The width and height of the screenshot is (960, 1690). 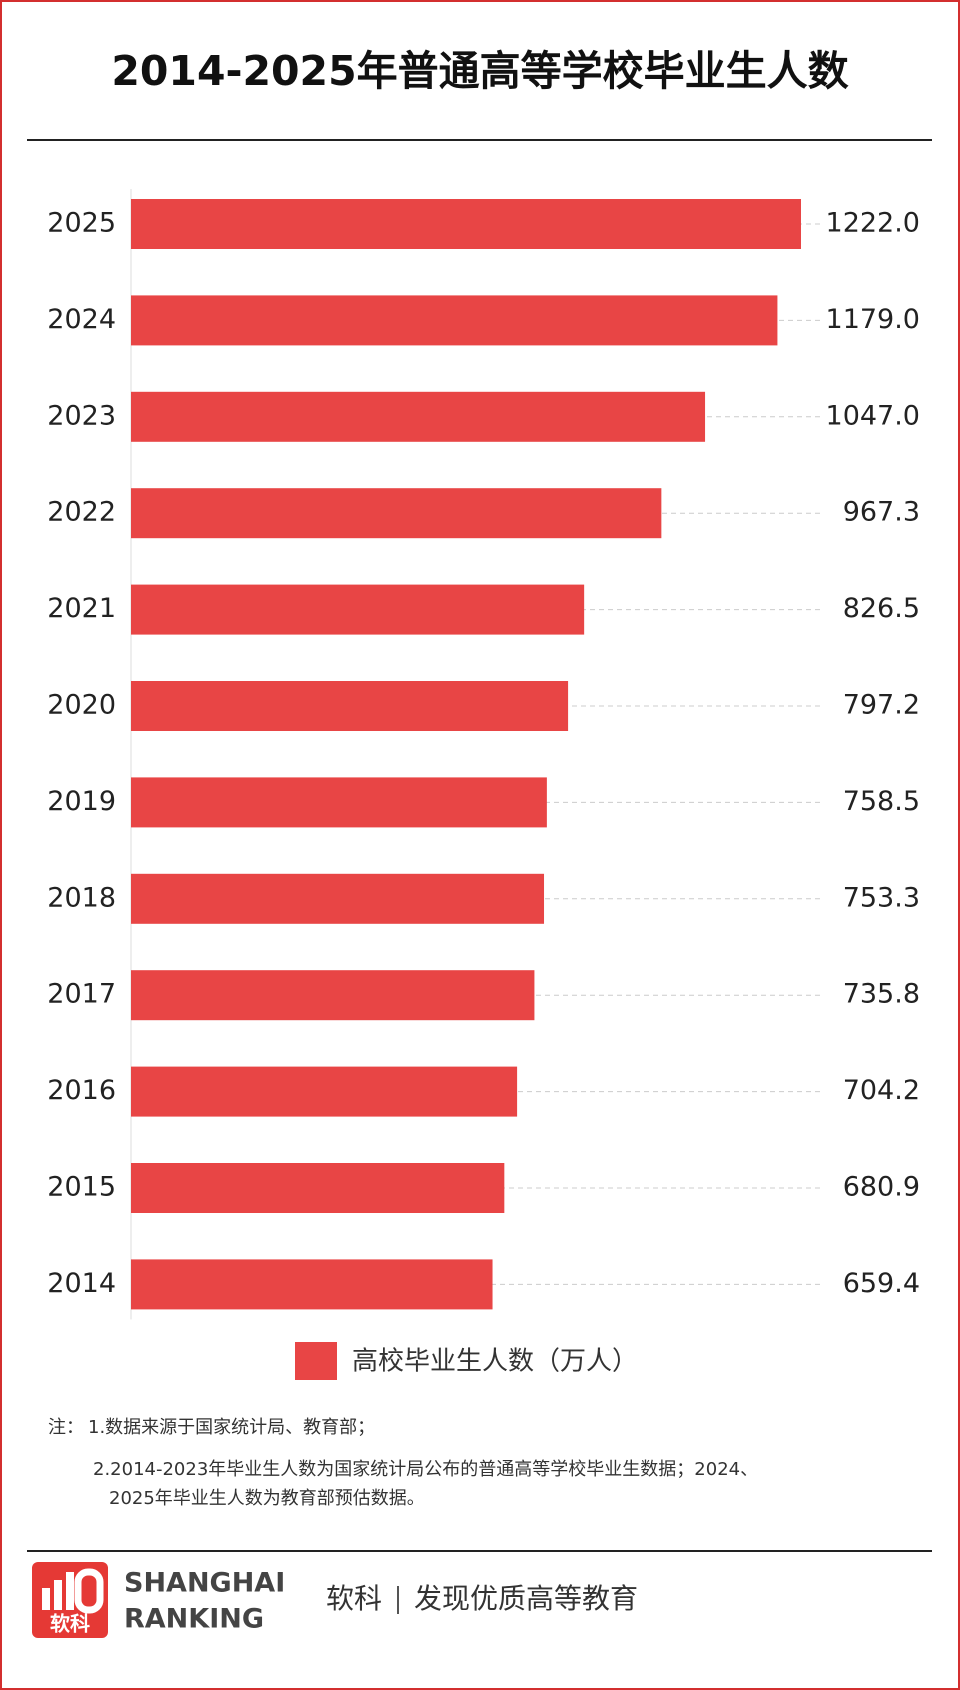 I want to click on legend-label: 高校毕业生人数（万人）, so click(x=495, y=1362).